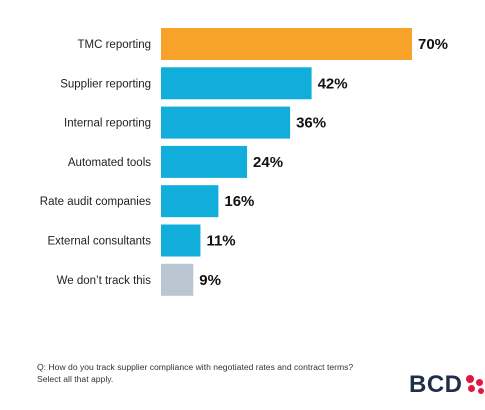 This screenshot has height=410, width=485. Describe the element at coordinates (239, 201) in the screenshot. I see `value-label-rate-audit-companies: 16%` at that location.